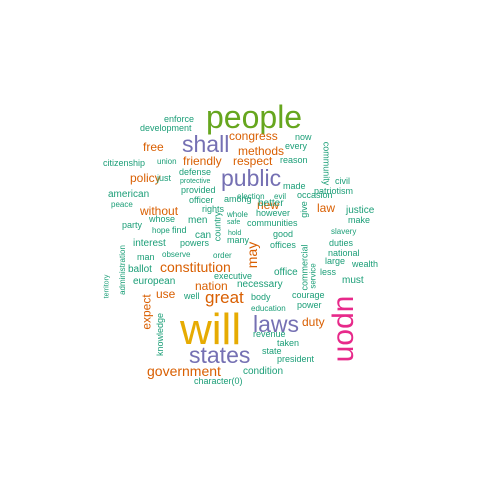 The height and width of the screenshot is (480, 480). Describe the element at coordinates (347, 329) in the screenshot. I see `word: upon` at that location.